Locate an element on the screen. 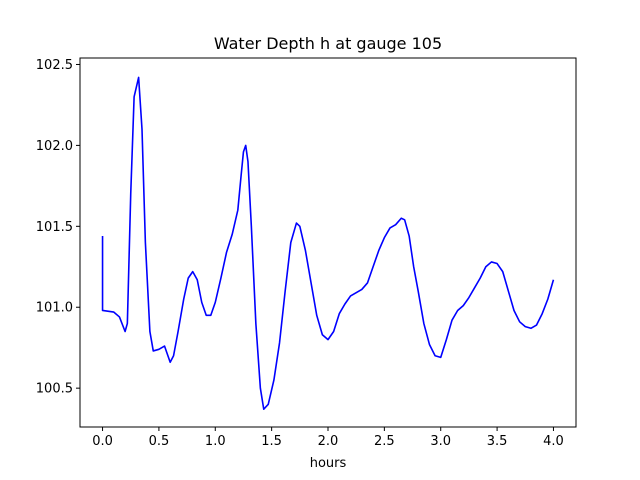  y-tick-label: 100.5 is located at coordinates (54, 389).